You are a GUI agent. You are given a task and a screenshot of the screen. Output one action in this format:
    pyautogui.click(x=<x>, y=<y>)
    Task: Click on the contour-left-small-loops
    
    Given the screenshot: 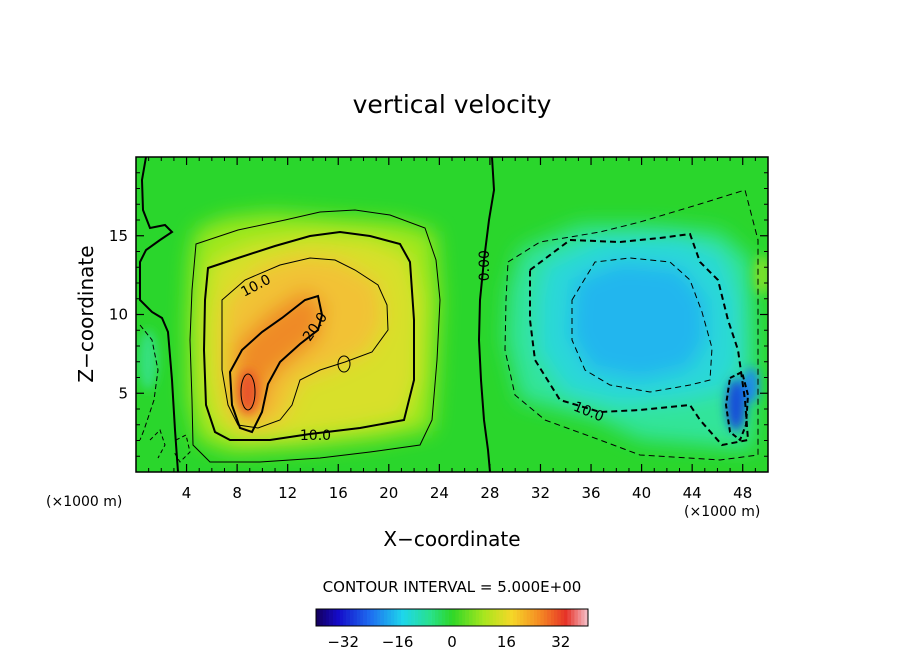 What is the action you would take?
    pyautogui.click(x=170, y=446)
    